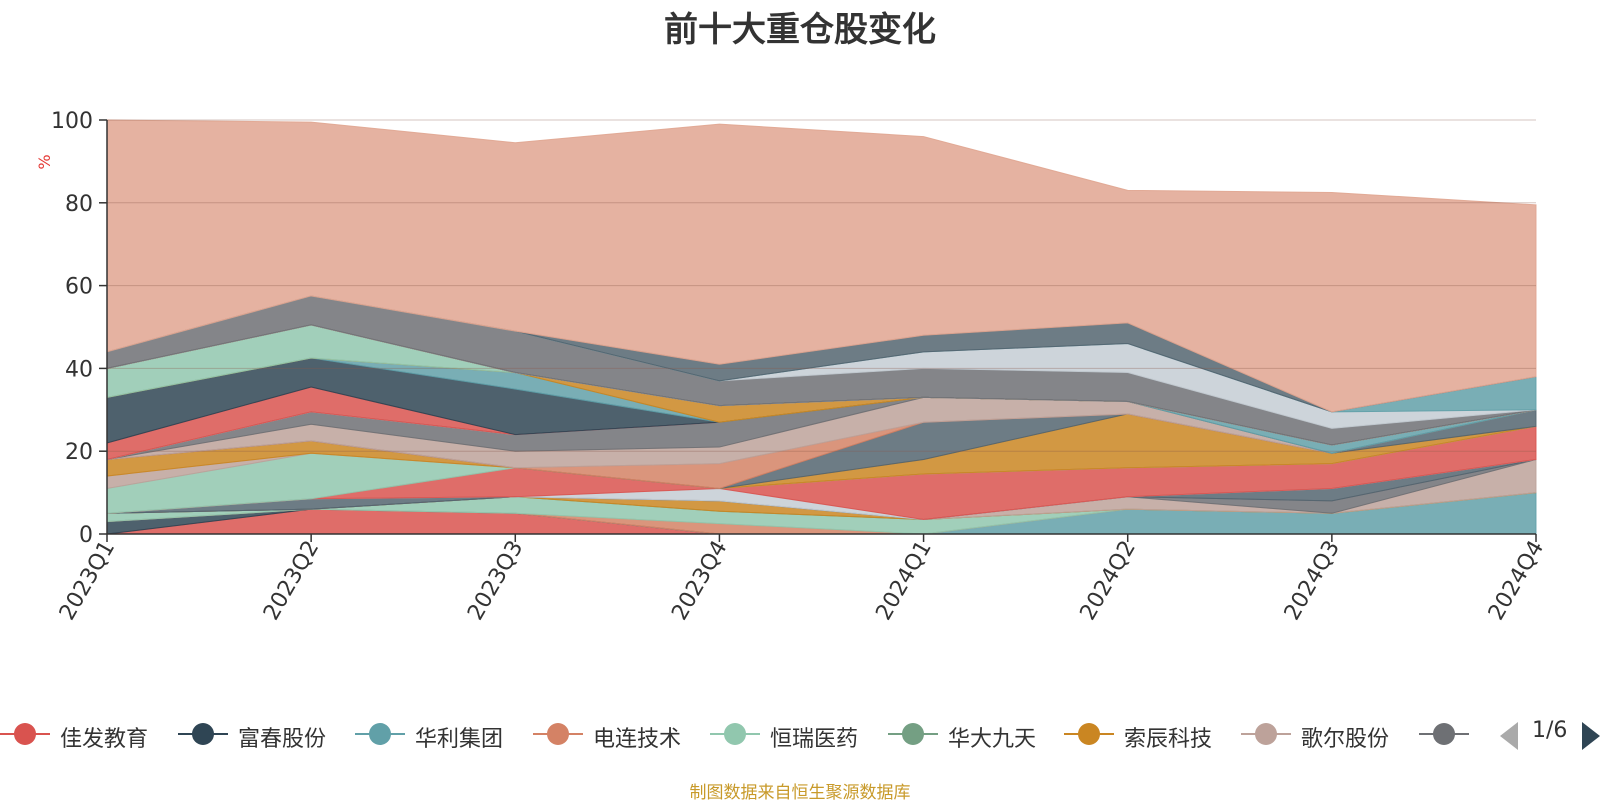  I want to click on x-tick-label: 2024Q3, so click(1312, 581).